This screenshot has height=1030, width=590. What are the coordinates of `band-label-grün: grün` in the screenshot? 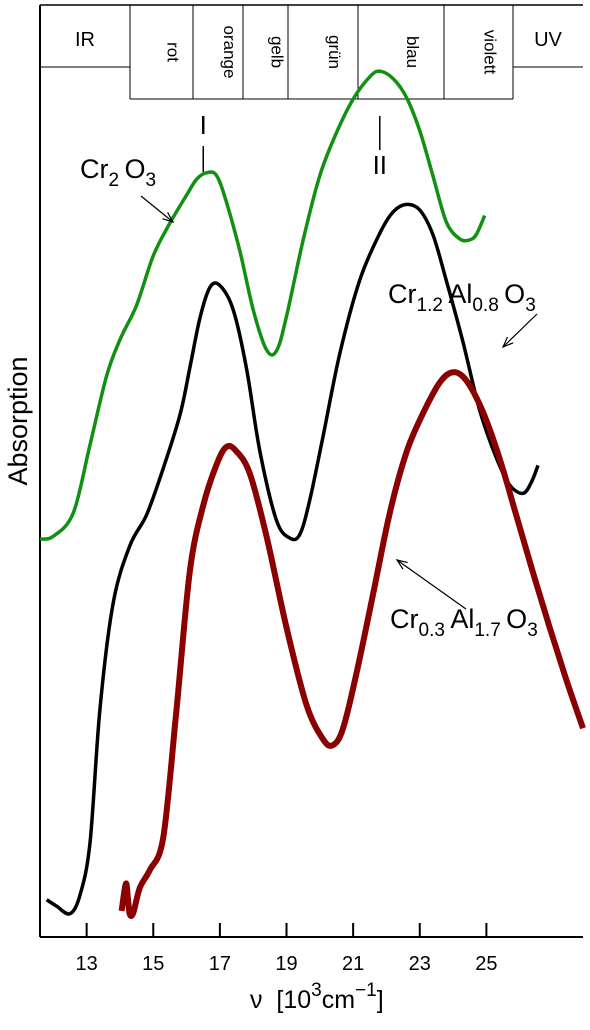 It's located at (334, 52).